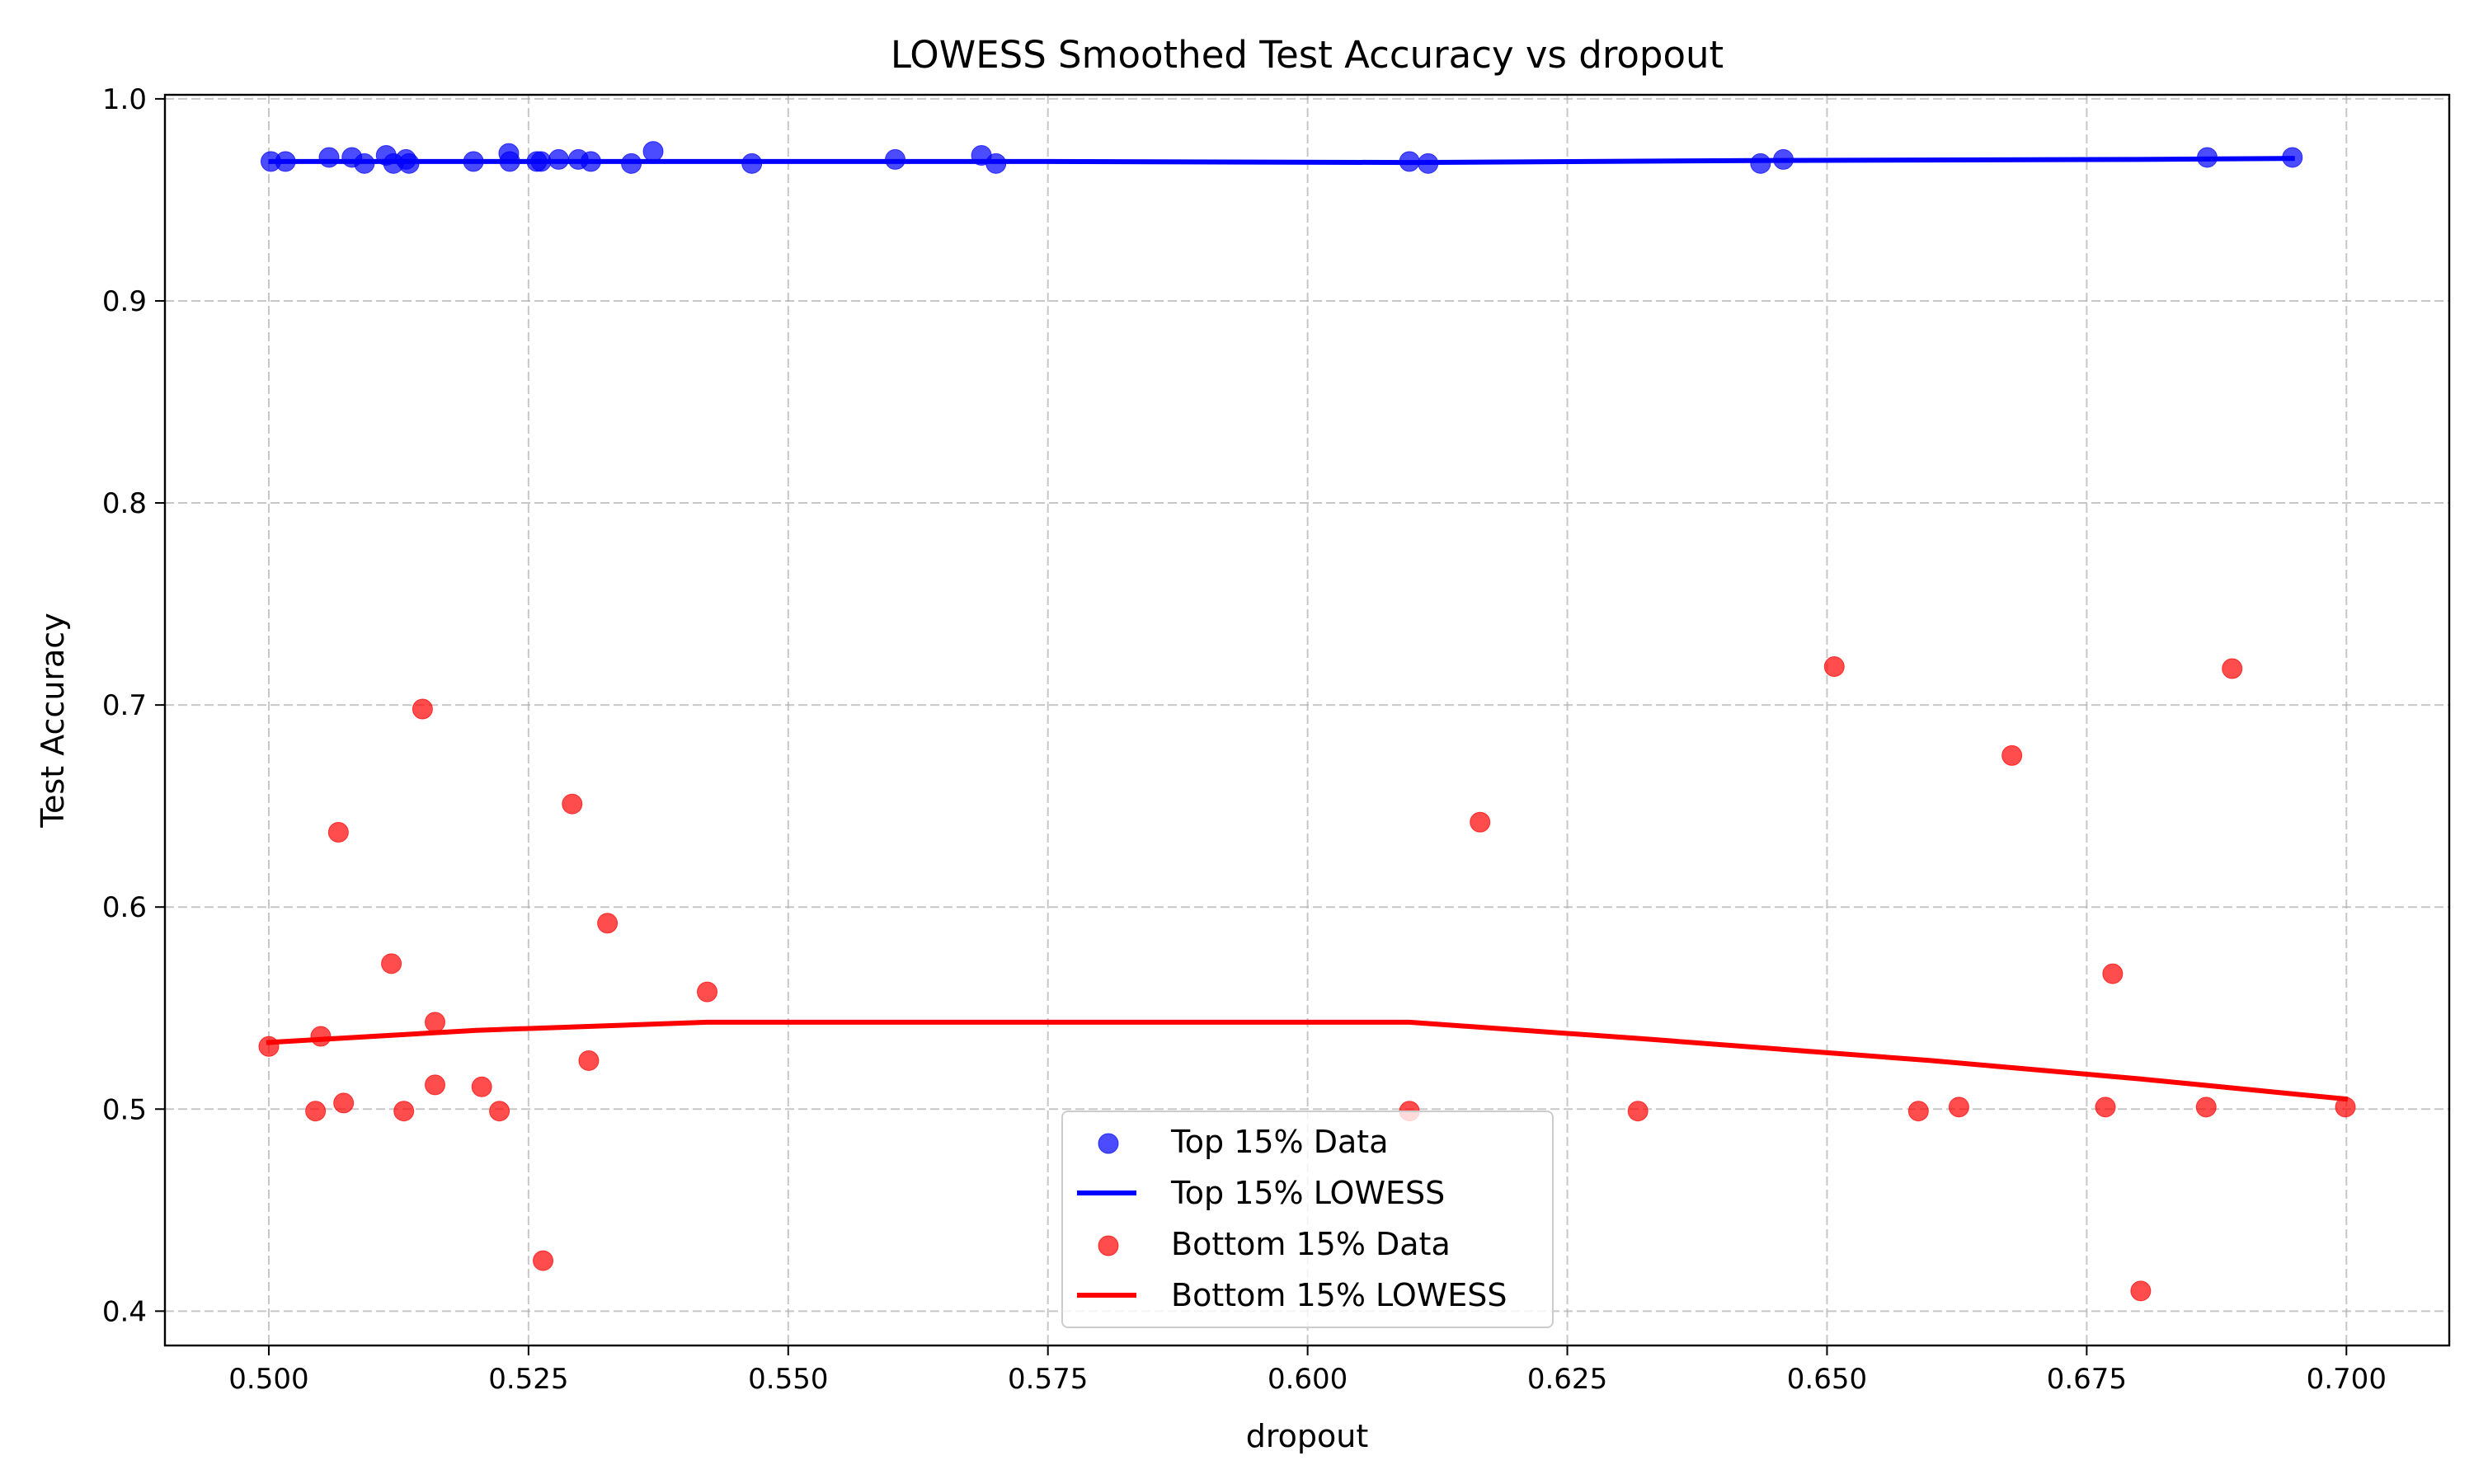 The height and width of the screenshot is (1484, 2474). I want to click on x-tick-label: 0.600, so click(1308, 1379).